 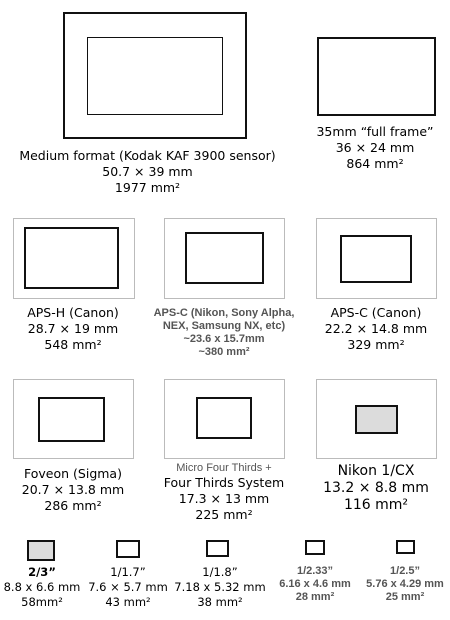 I want to click on nikon-1-dimensions: 13.2 × 8.8 mm, so click(x=376, y=488).